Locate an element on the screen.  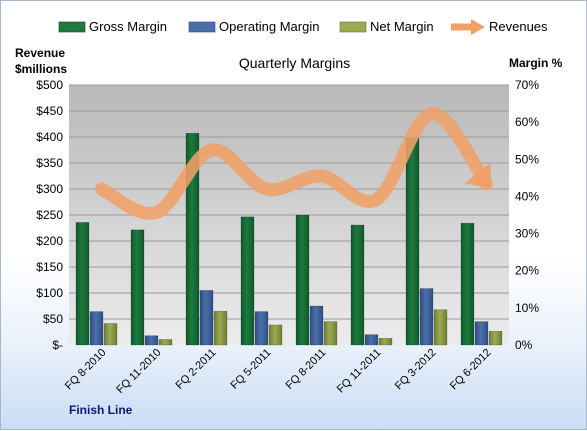
right-tick-label: 60% is located at coordinates (527, 122).